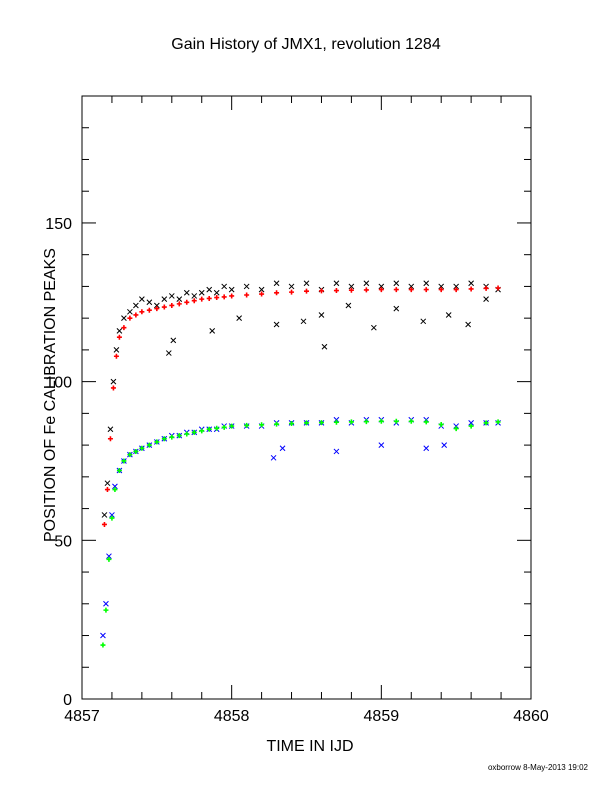 This screenshot has height=792, width=612. I want to click on chart-title: Gain History of JMX1, revolution 1284, so click(306, 44).